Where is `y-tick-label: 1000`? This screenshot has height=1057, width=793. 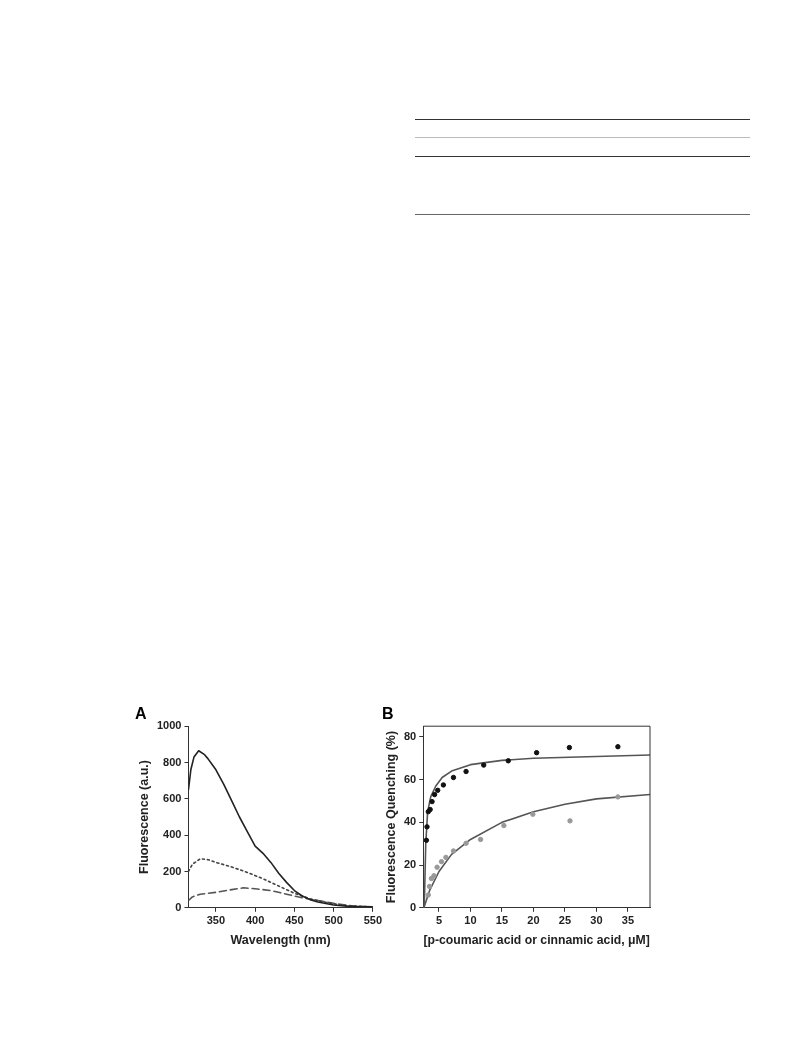
y-tick-label: 1000 is located at coordinates (169, 725).